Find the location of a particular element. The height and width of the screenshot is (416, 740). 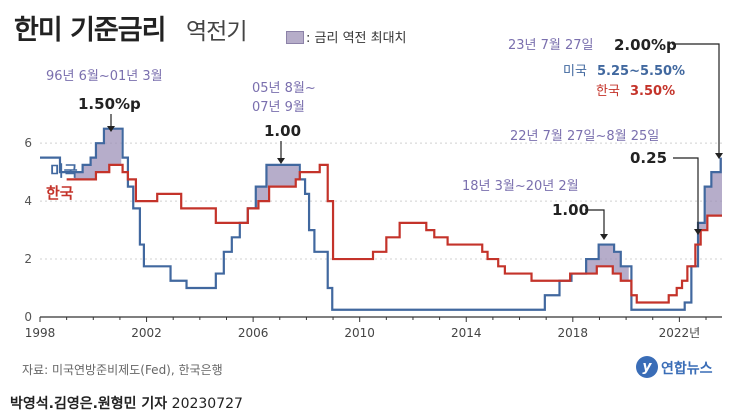

annotation-period-5: 23년 7월 27일 is located at coordinates (551, 45).